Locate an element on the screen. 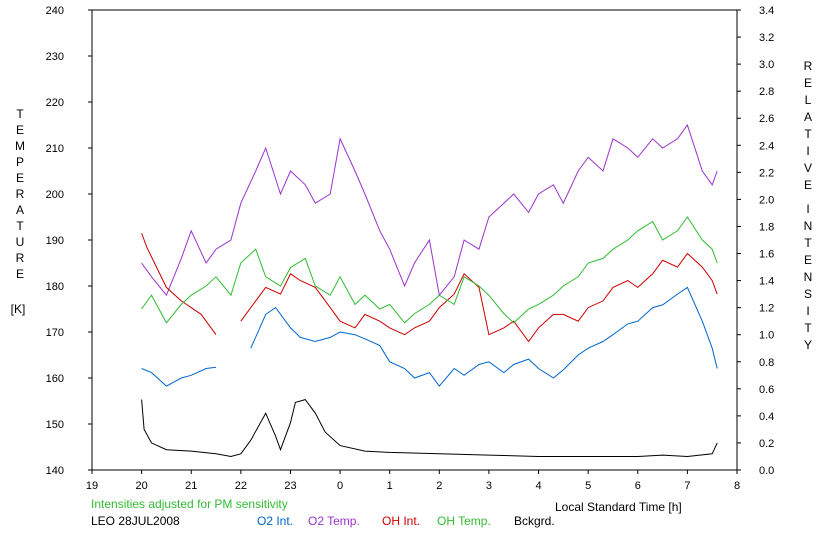 This screenshot has width=828, height=535. right-tick-label: 2.8 is located at coordinates (766, 92).